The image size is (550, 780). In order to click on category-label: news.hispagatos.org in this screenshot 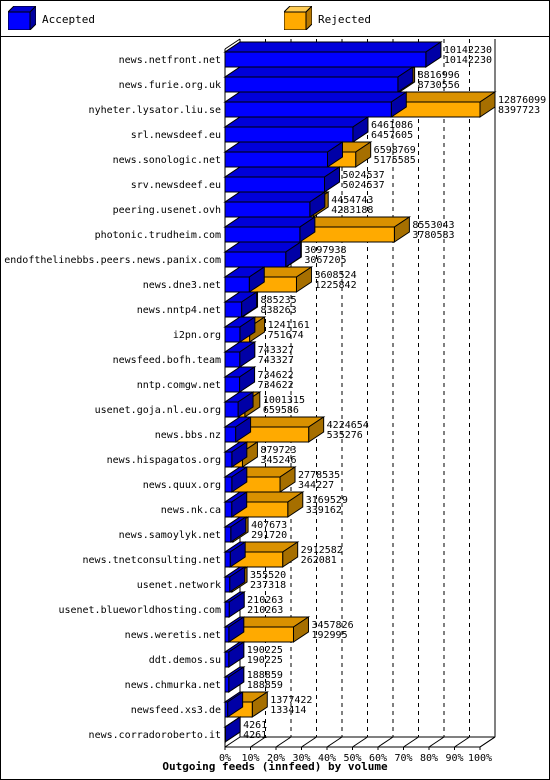, I will do `click(164, 460)`.